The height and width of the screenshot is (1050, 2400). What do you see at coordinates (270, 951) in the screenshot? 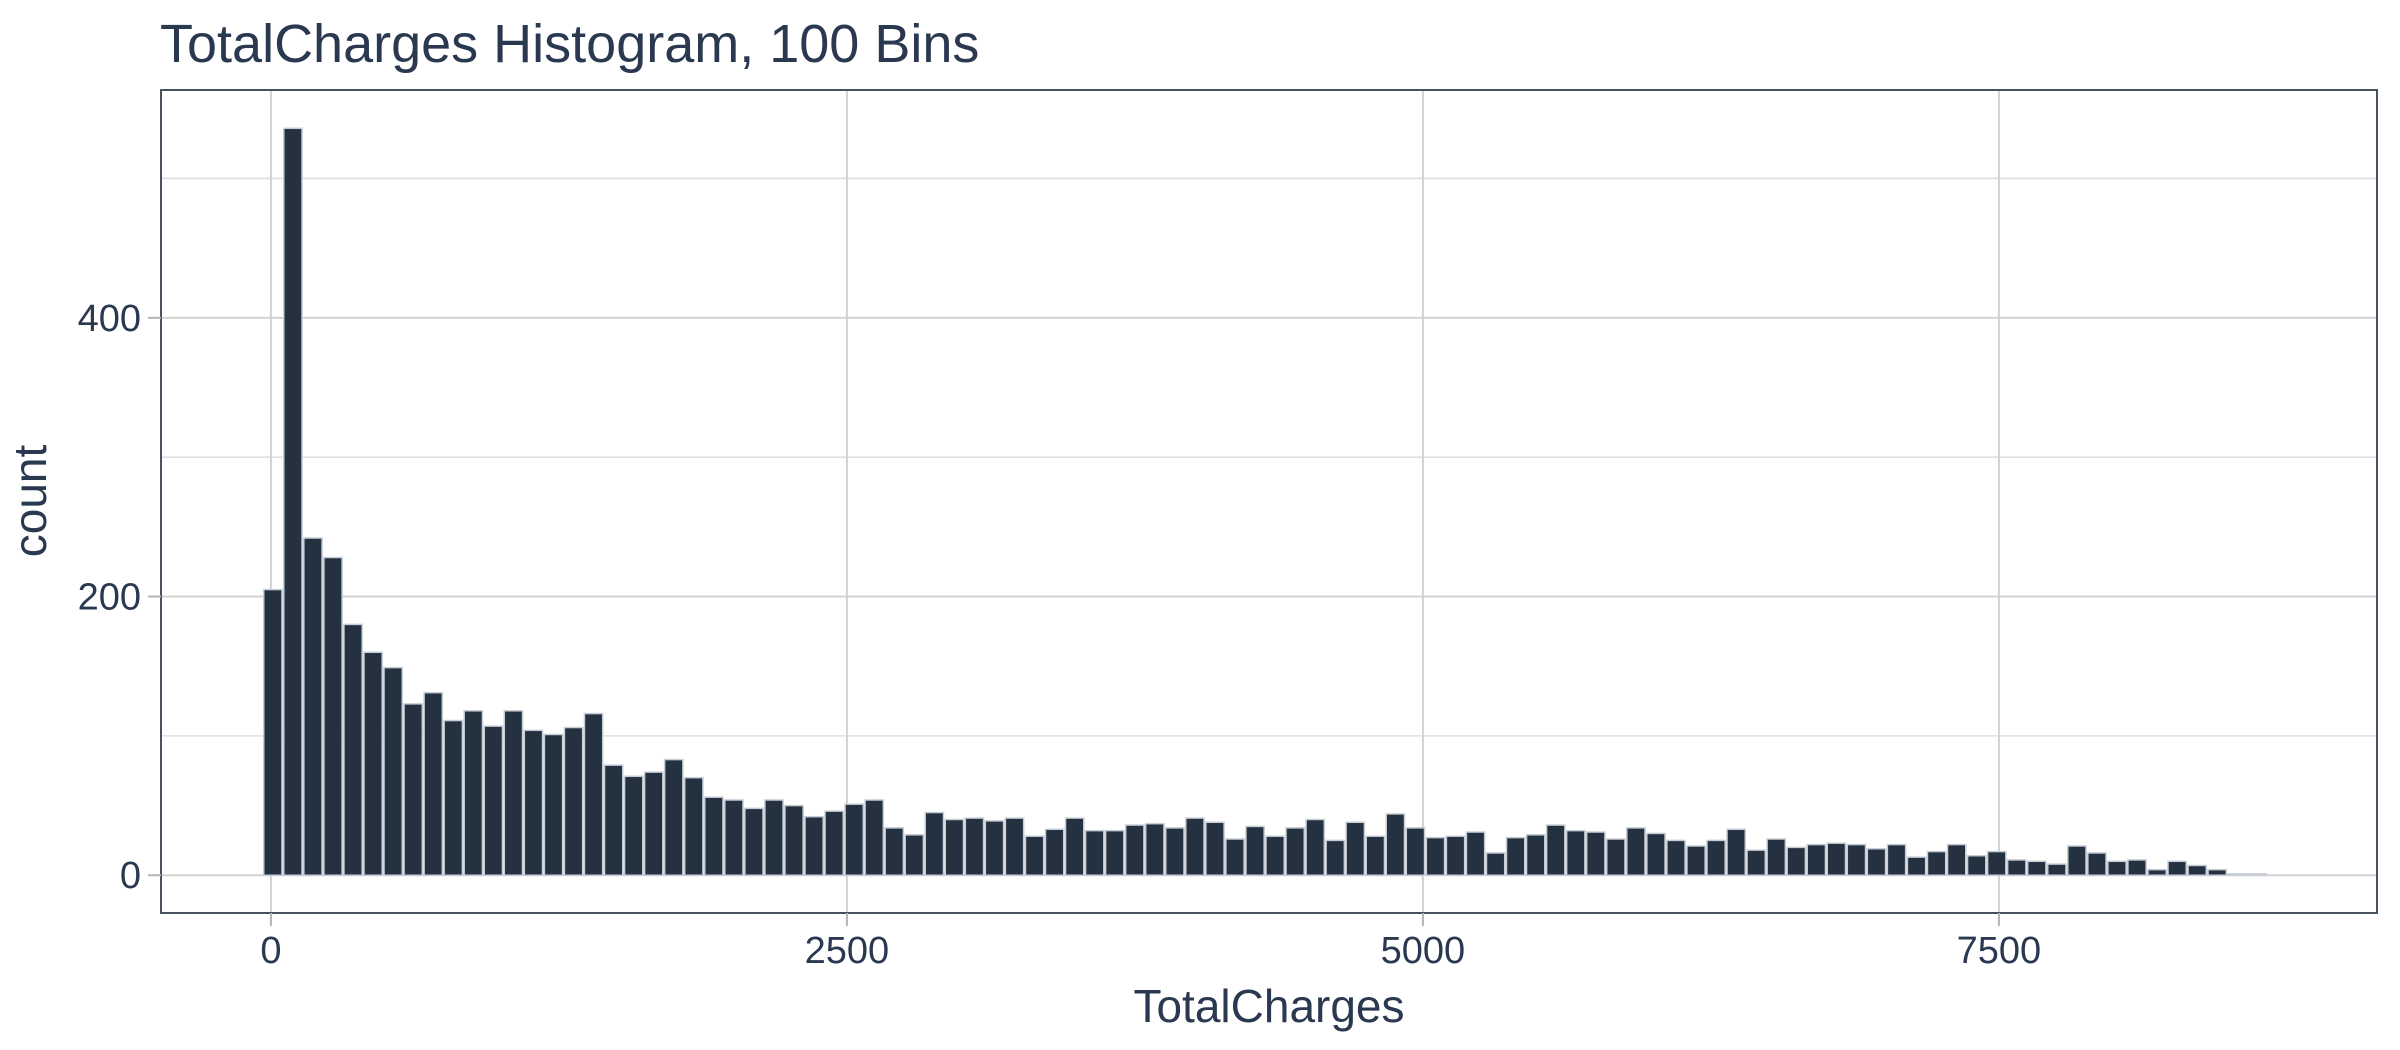
I see `x-tick-label: 0` at bounding box center [270, 951].